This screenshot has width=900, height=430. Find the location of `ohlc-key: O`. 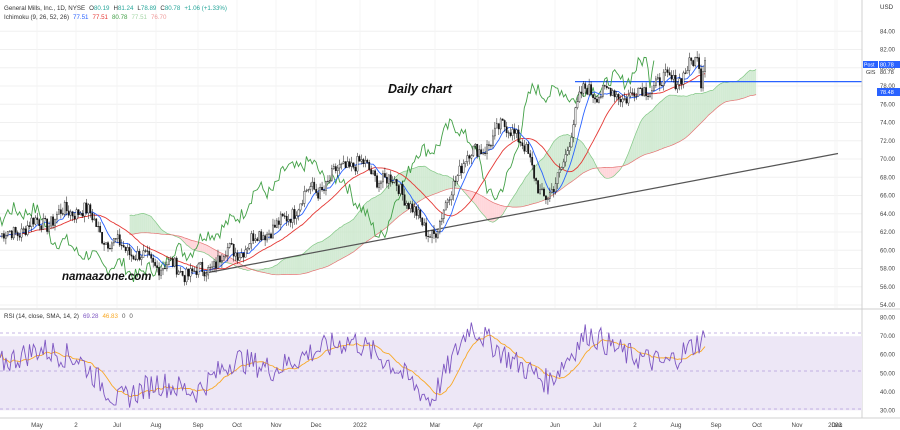

ohlc-key: O is located at coordinates (91, 8).